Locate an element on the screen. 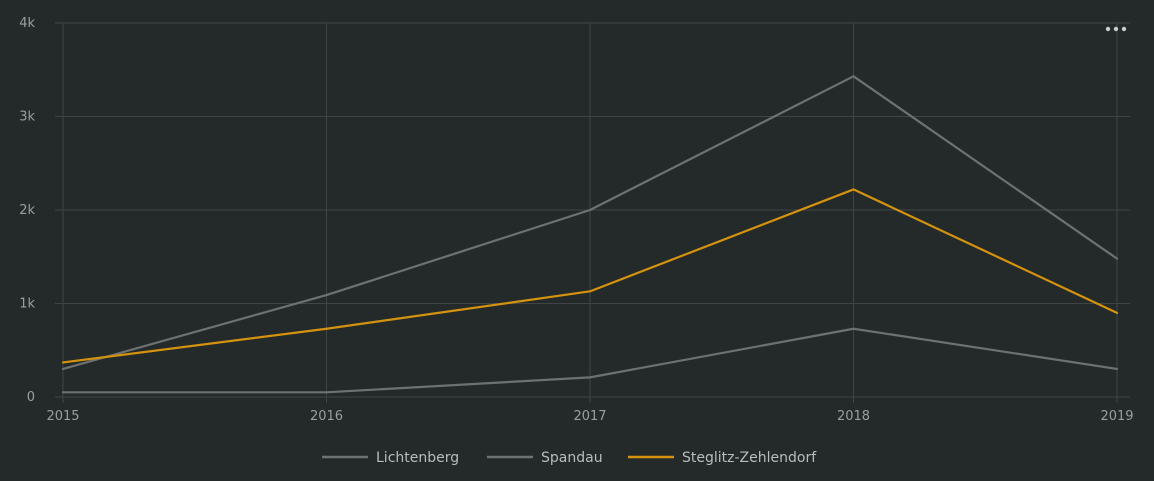 The image size is (1154, 481). x-tick-label: 2019 is located at coordinates (1116, 416).